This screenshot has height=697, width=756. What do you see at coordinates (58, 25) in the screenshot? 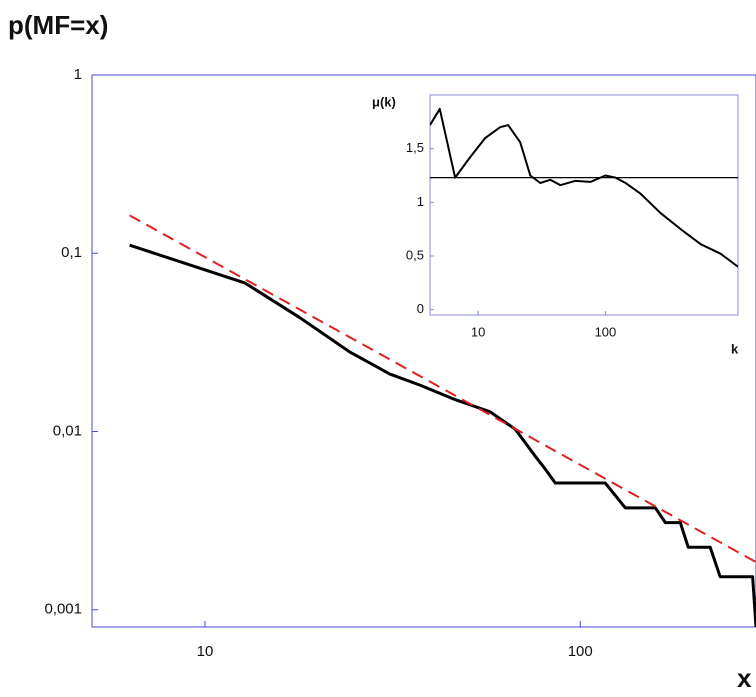
I see `y-axis-label: p(MF=x)` at bounding box center [58, 25].